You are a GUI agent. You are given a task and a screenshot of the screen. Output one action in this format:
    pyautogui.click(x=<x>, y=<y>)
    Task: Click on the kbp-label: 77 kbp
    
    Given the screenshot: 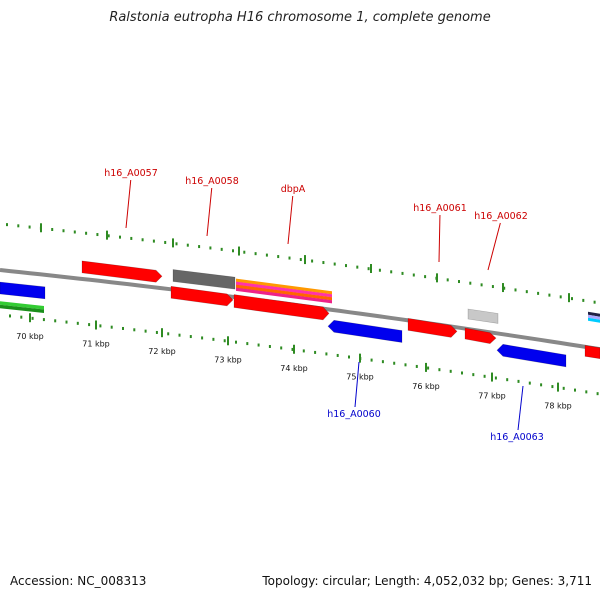 What is the action you would take?
    pyautogui.click(x=492, y=396)
    